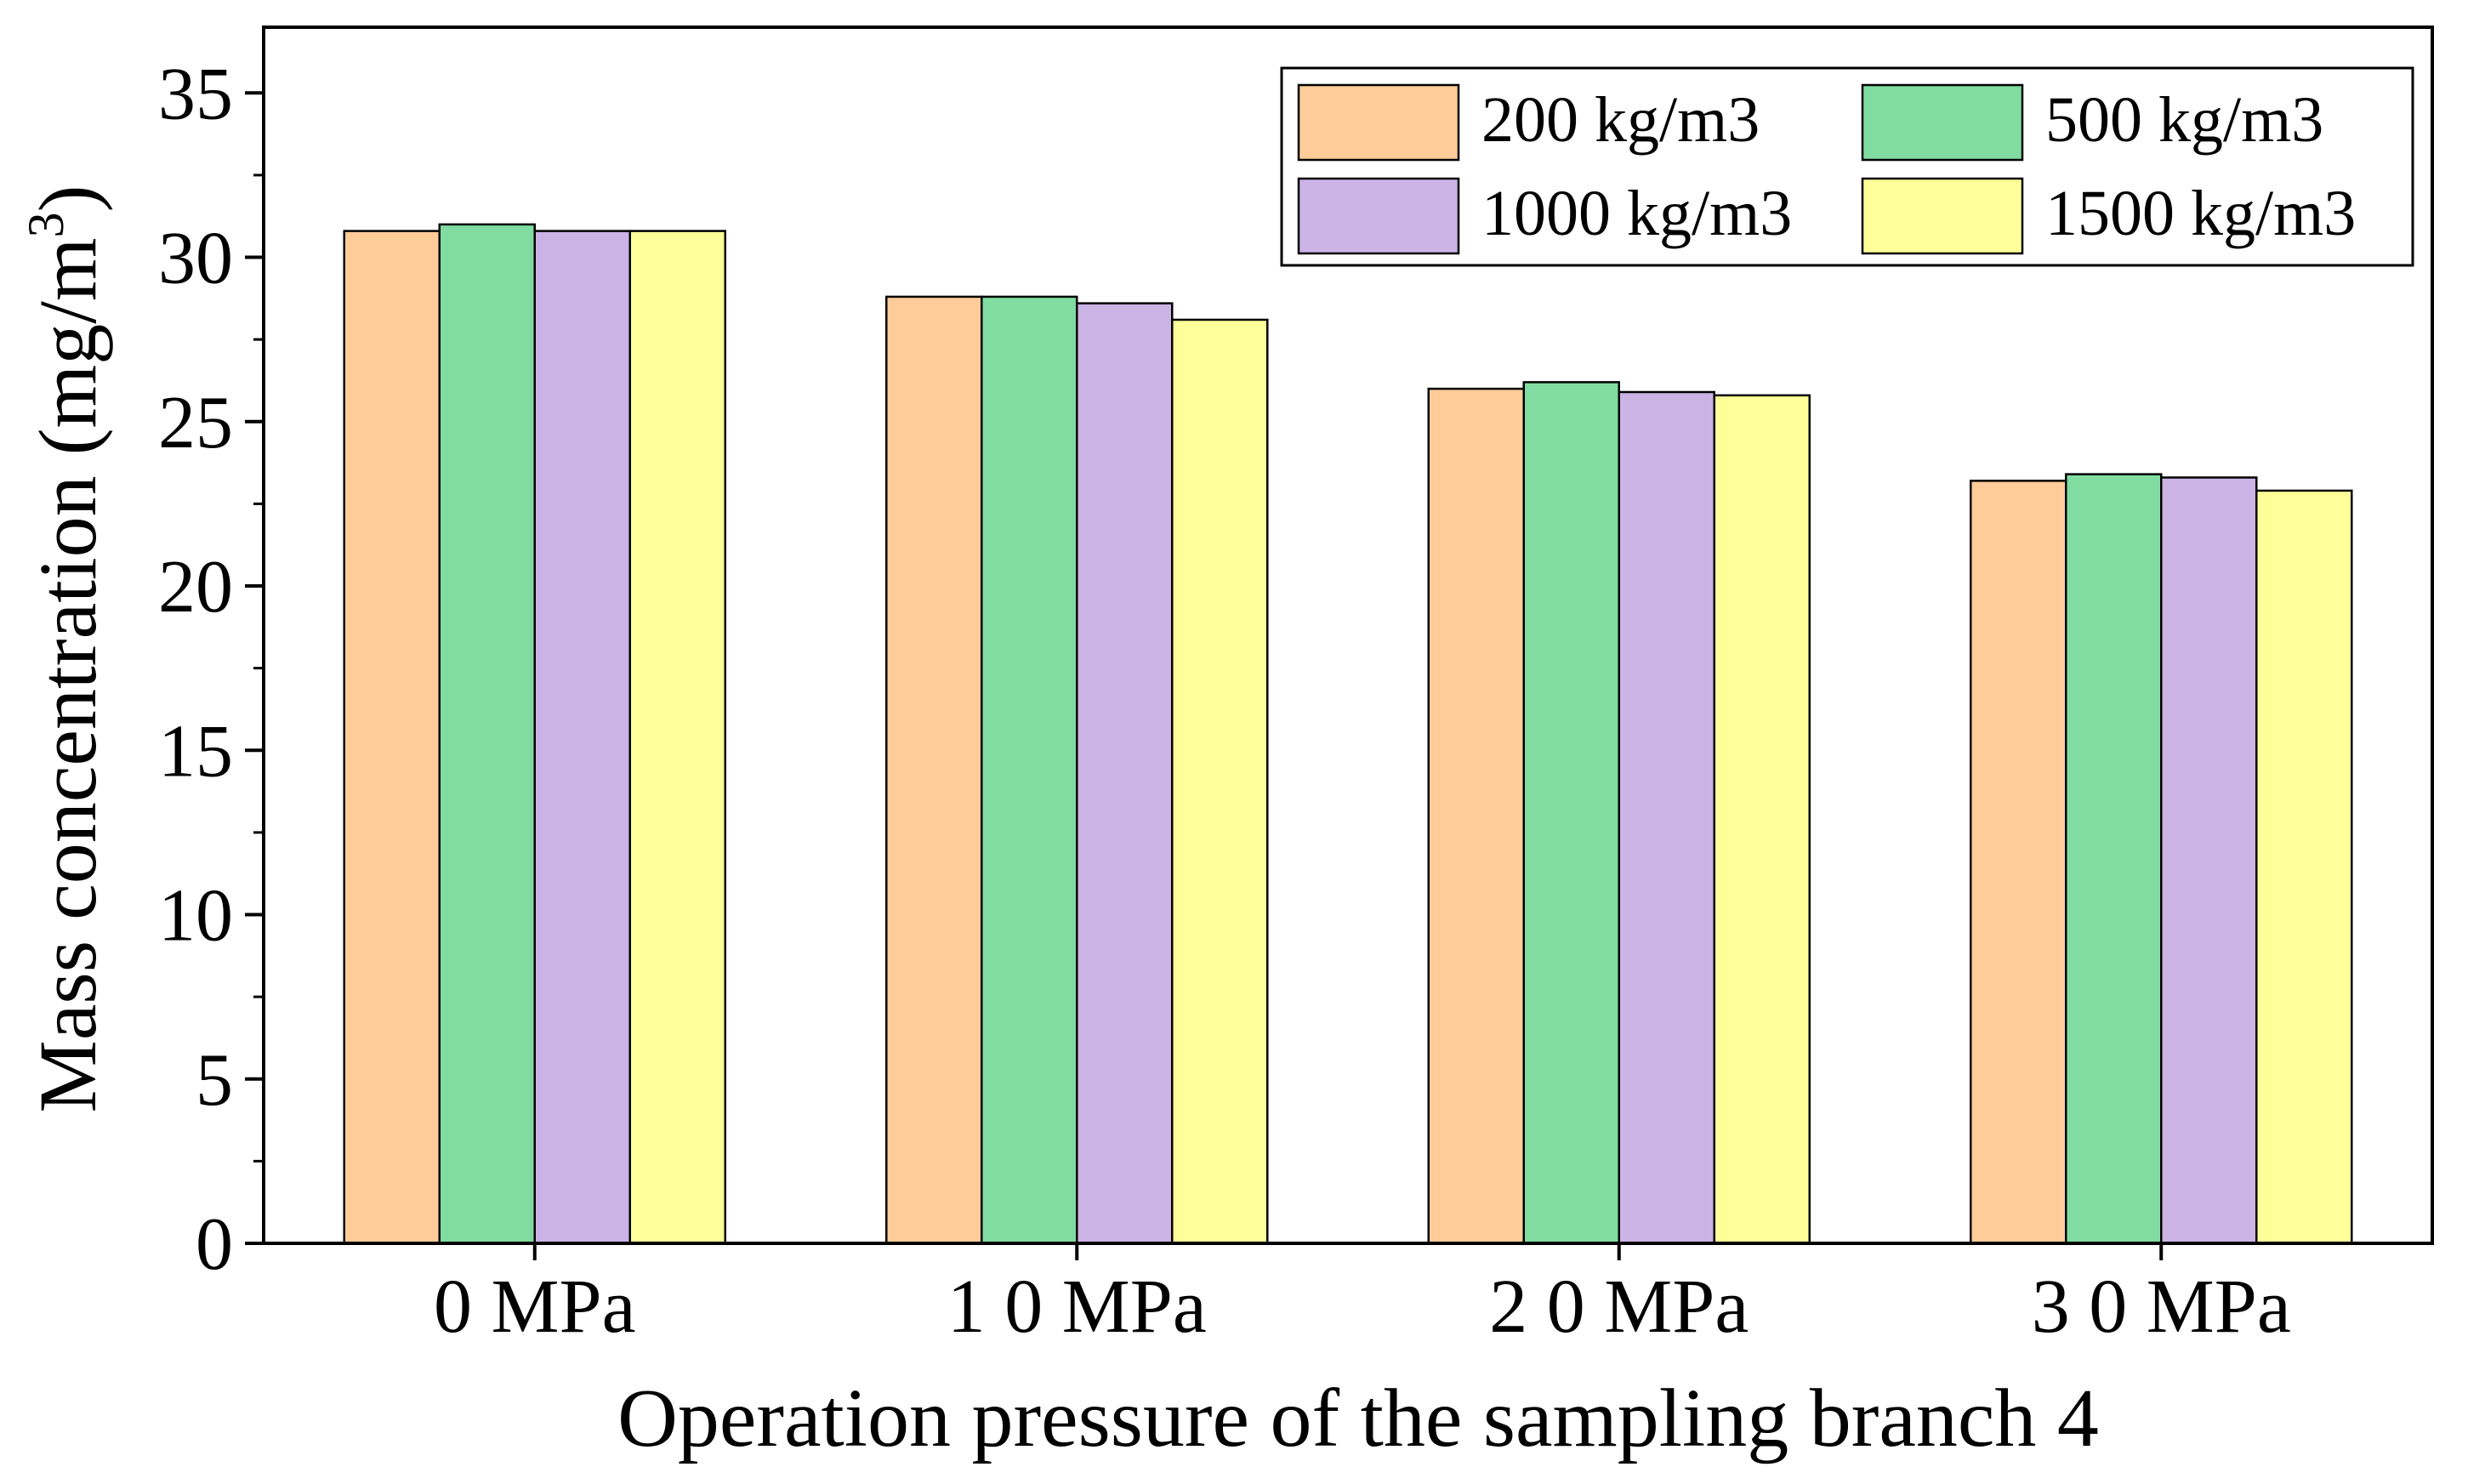 The image size is (2468, 1484). Describe the element at coordinates (195, 94) in the screenshot. I see `y-tick-label: 35` at that location.